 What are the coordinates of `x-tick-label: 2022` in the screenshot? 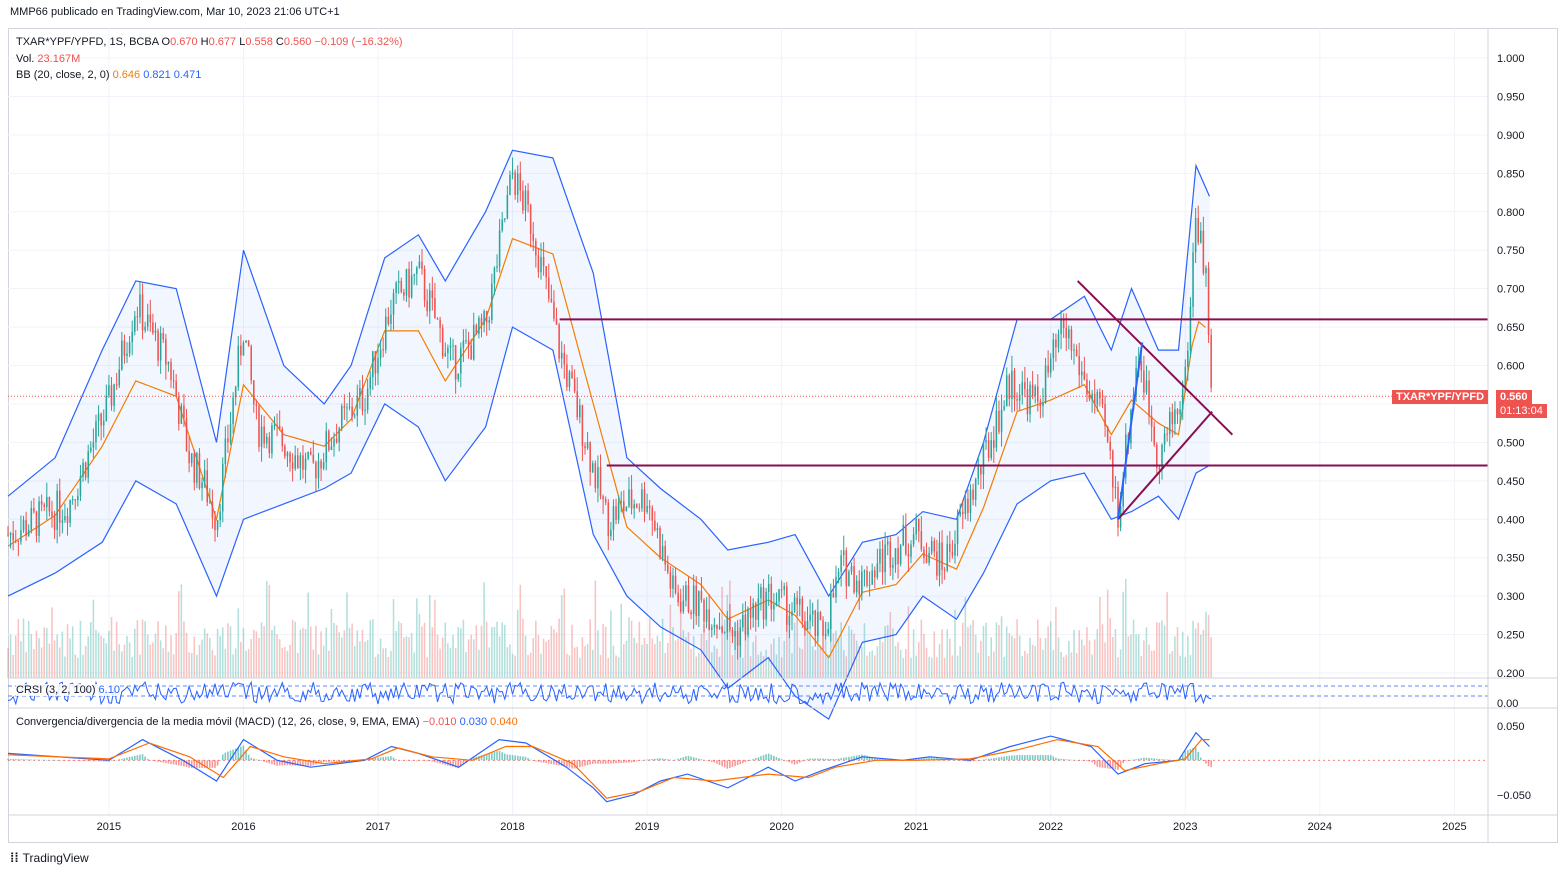 It's located at (1050, 827).